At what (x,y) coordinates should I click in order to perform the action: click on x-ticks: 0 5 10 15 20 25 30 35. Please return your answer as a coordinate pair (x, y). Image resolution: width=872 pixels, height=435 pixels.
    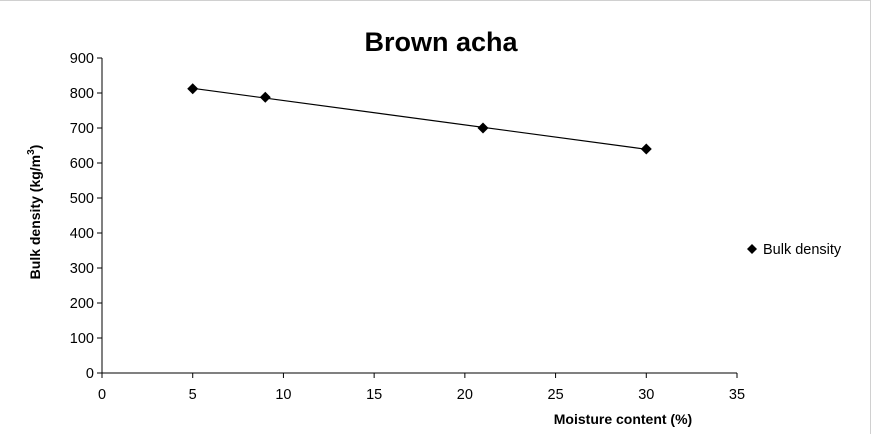
    Looking at the image, I should click on (421, 388).